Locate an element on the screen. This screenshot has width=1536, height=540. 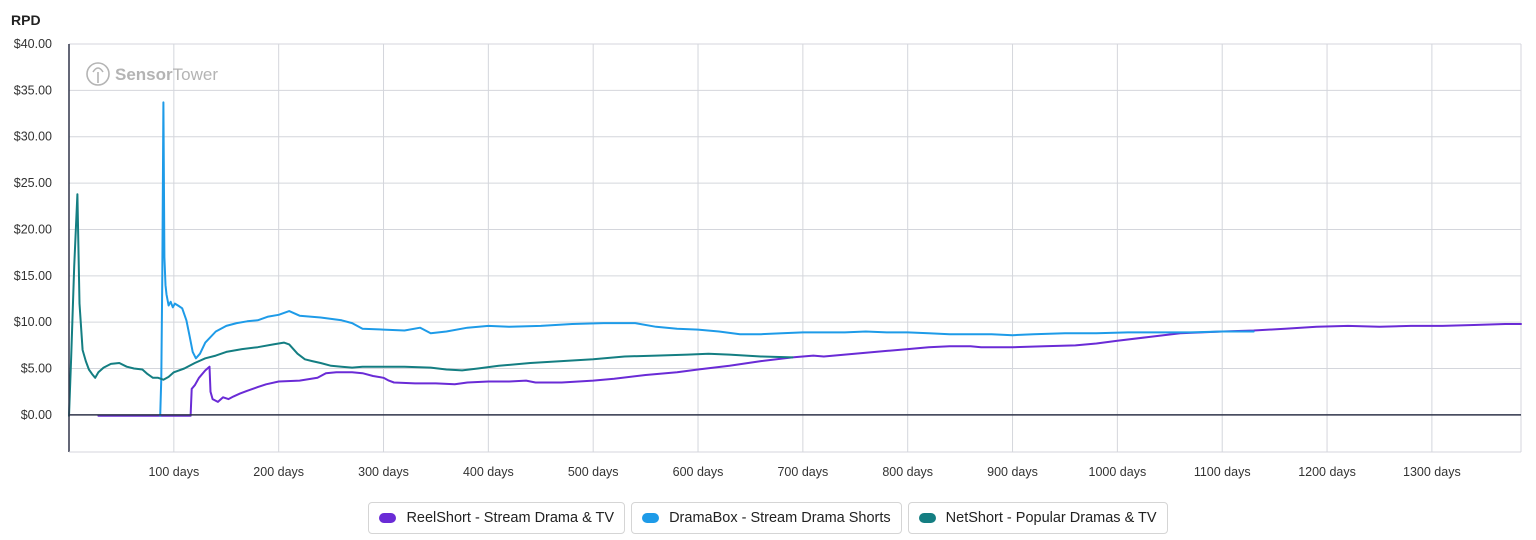
x-tick-label: 600 days is located at coordinates (698, 472).